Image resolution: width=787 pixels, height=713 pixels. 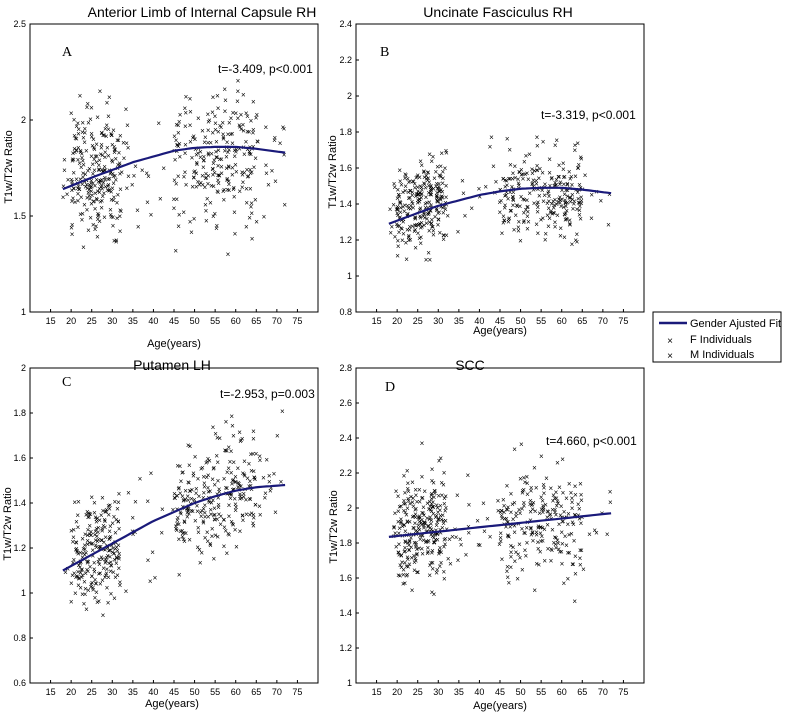 I want to click on x-tick-label: 45, so click(x=500, y=692).